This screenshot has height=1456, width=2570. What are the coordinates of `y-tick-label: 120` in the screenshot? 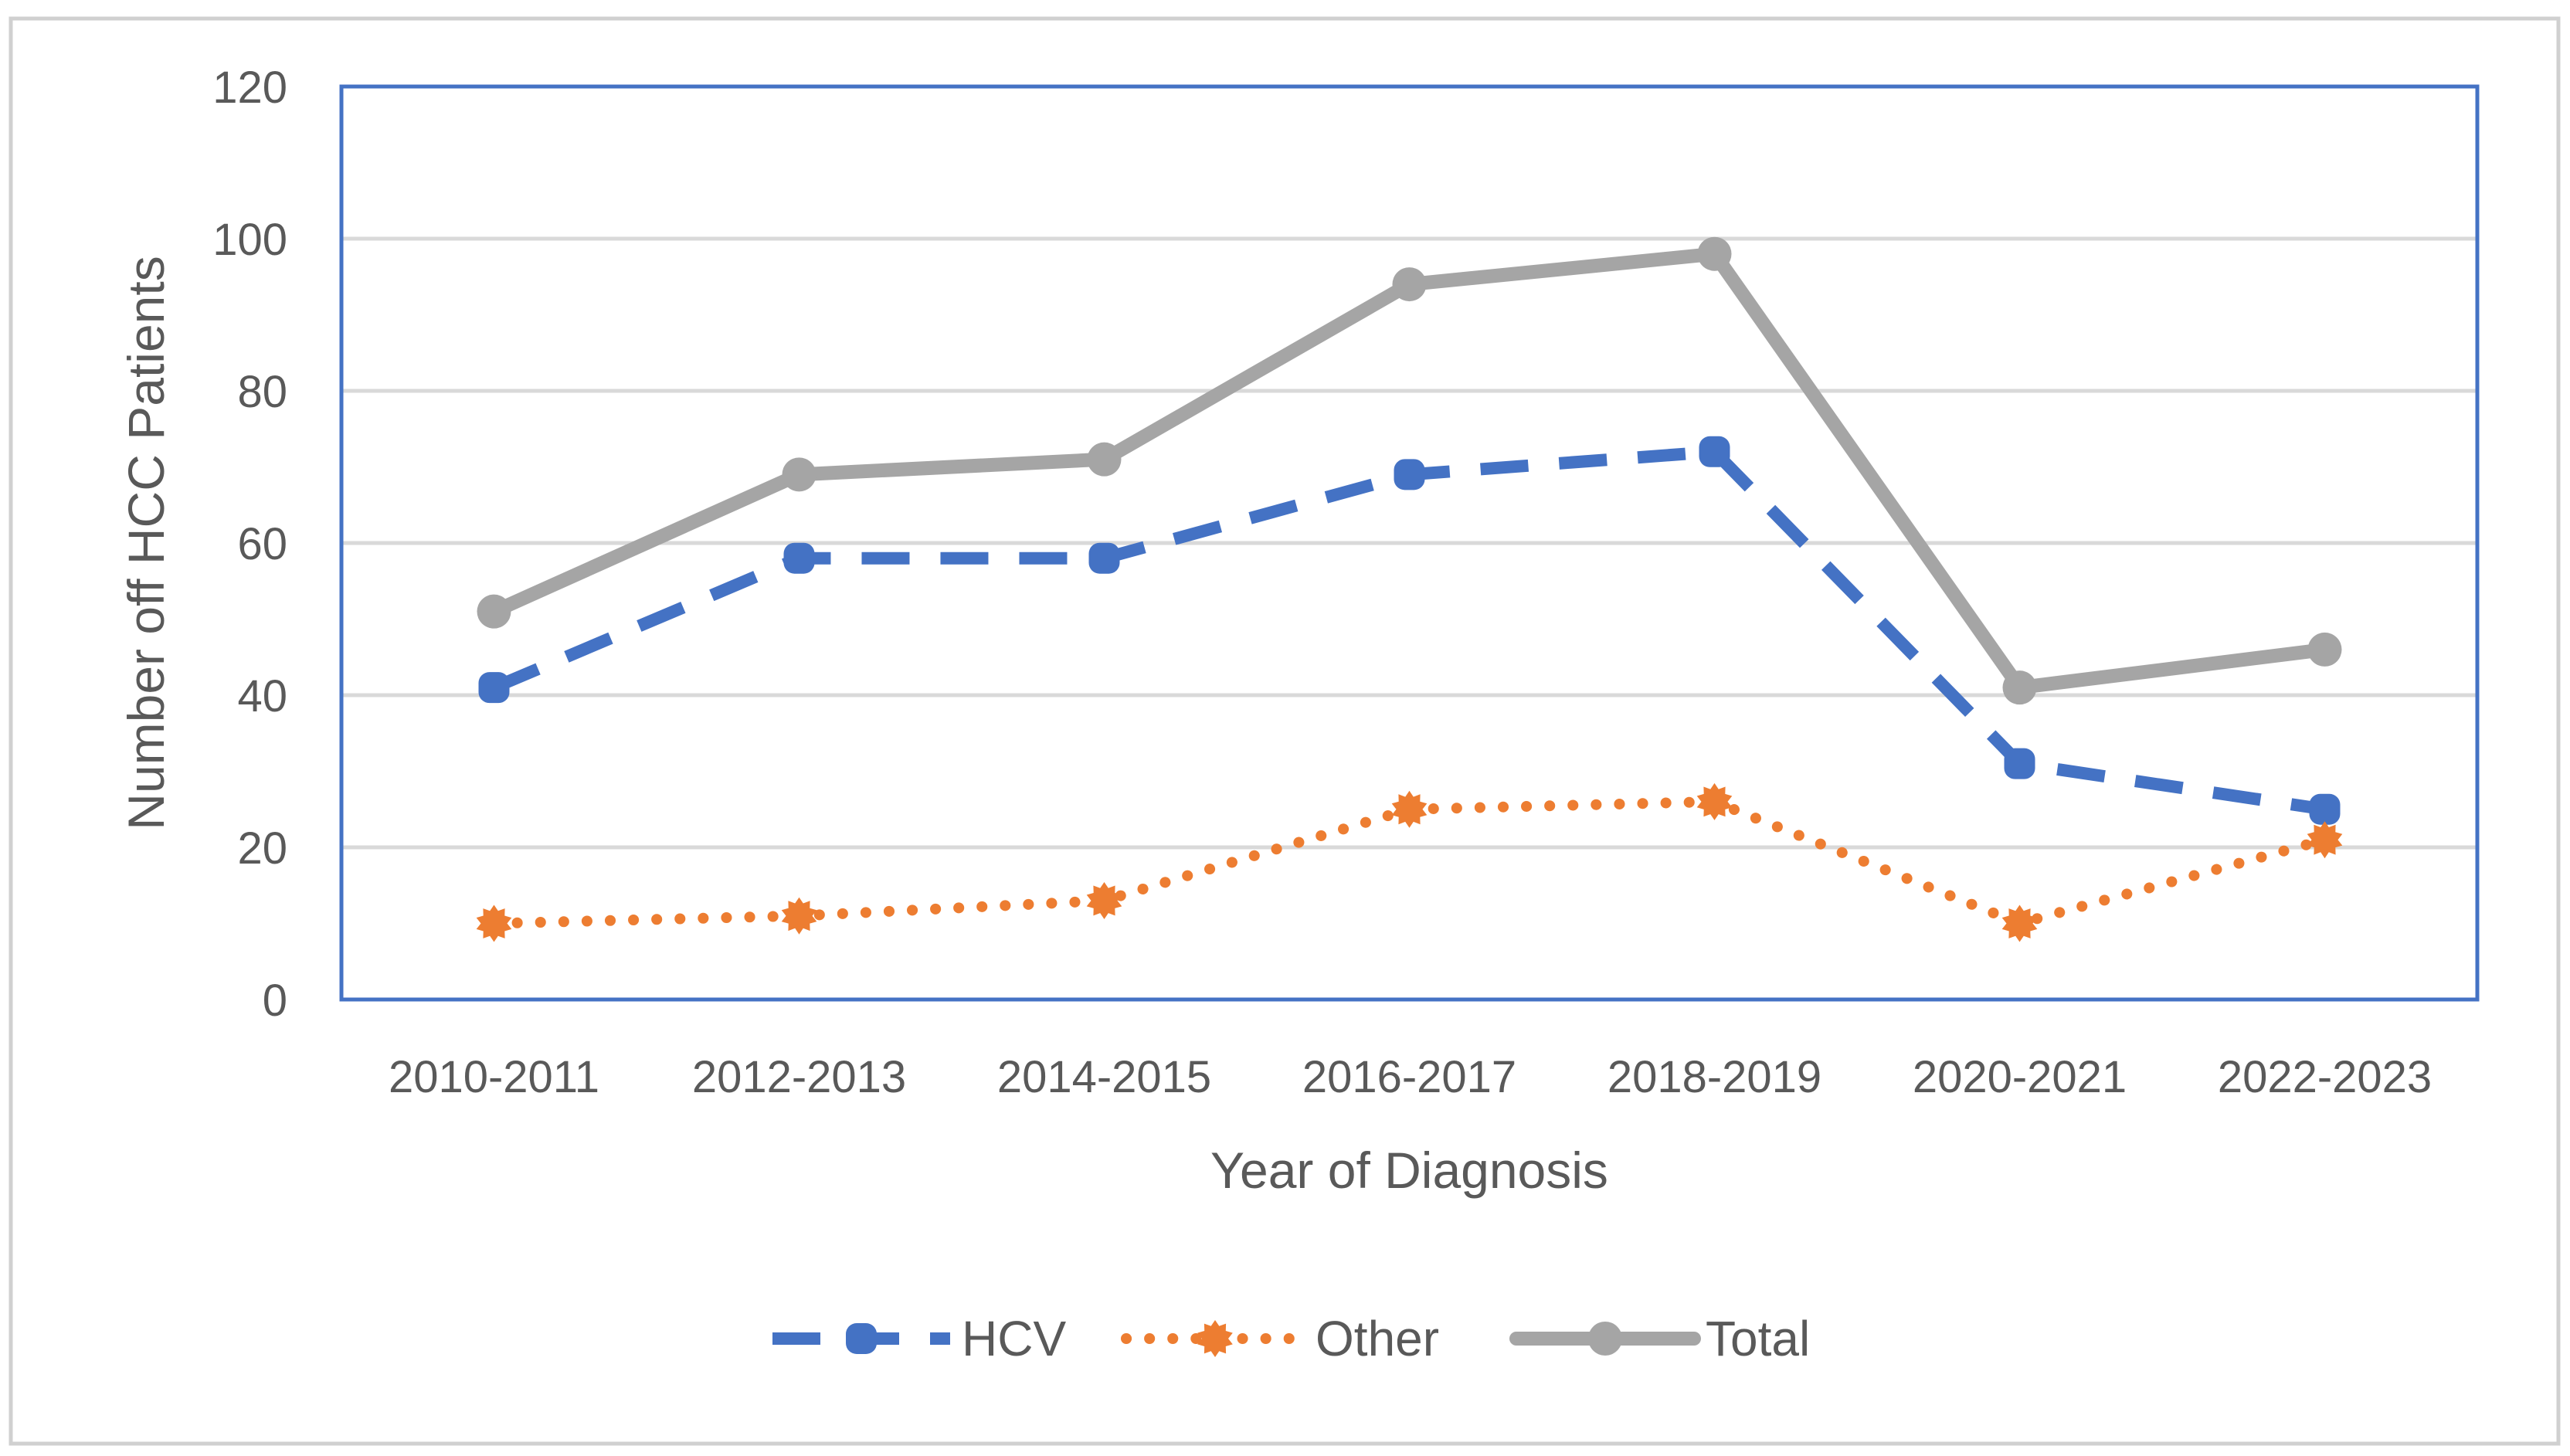 It's located at (250, 88).